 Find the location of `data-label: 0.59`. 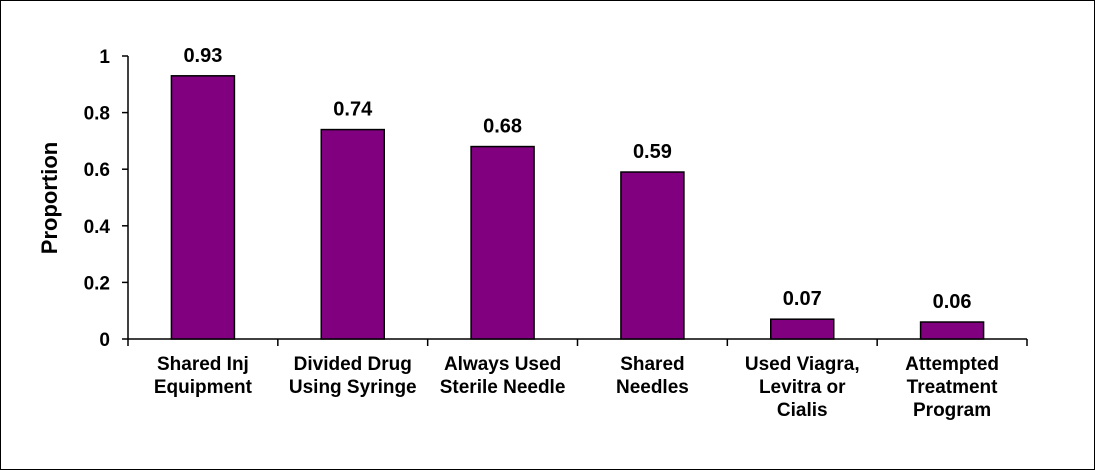

data-label: 0.59 is located at coordinates (652, 152).